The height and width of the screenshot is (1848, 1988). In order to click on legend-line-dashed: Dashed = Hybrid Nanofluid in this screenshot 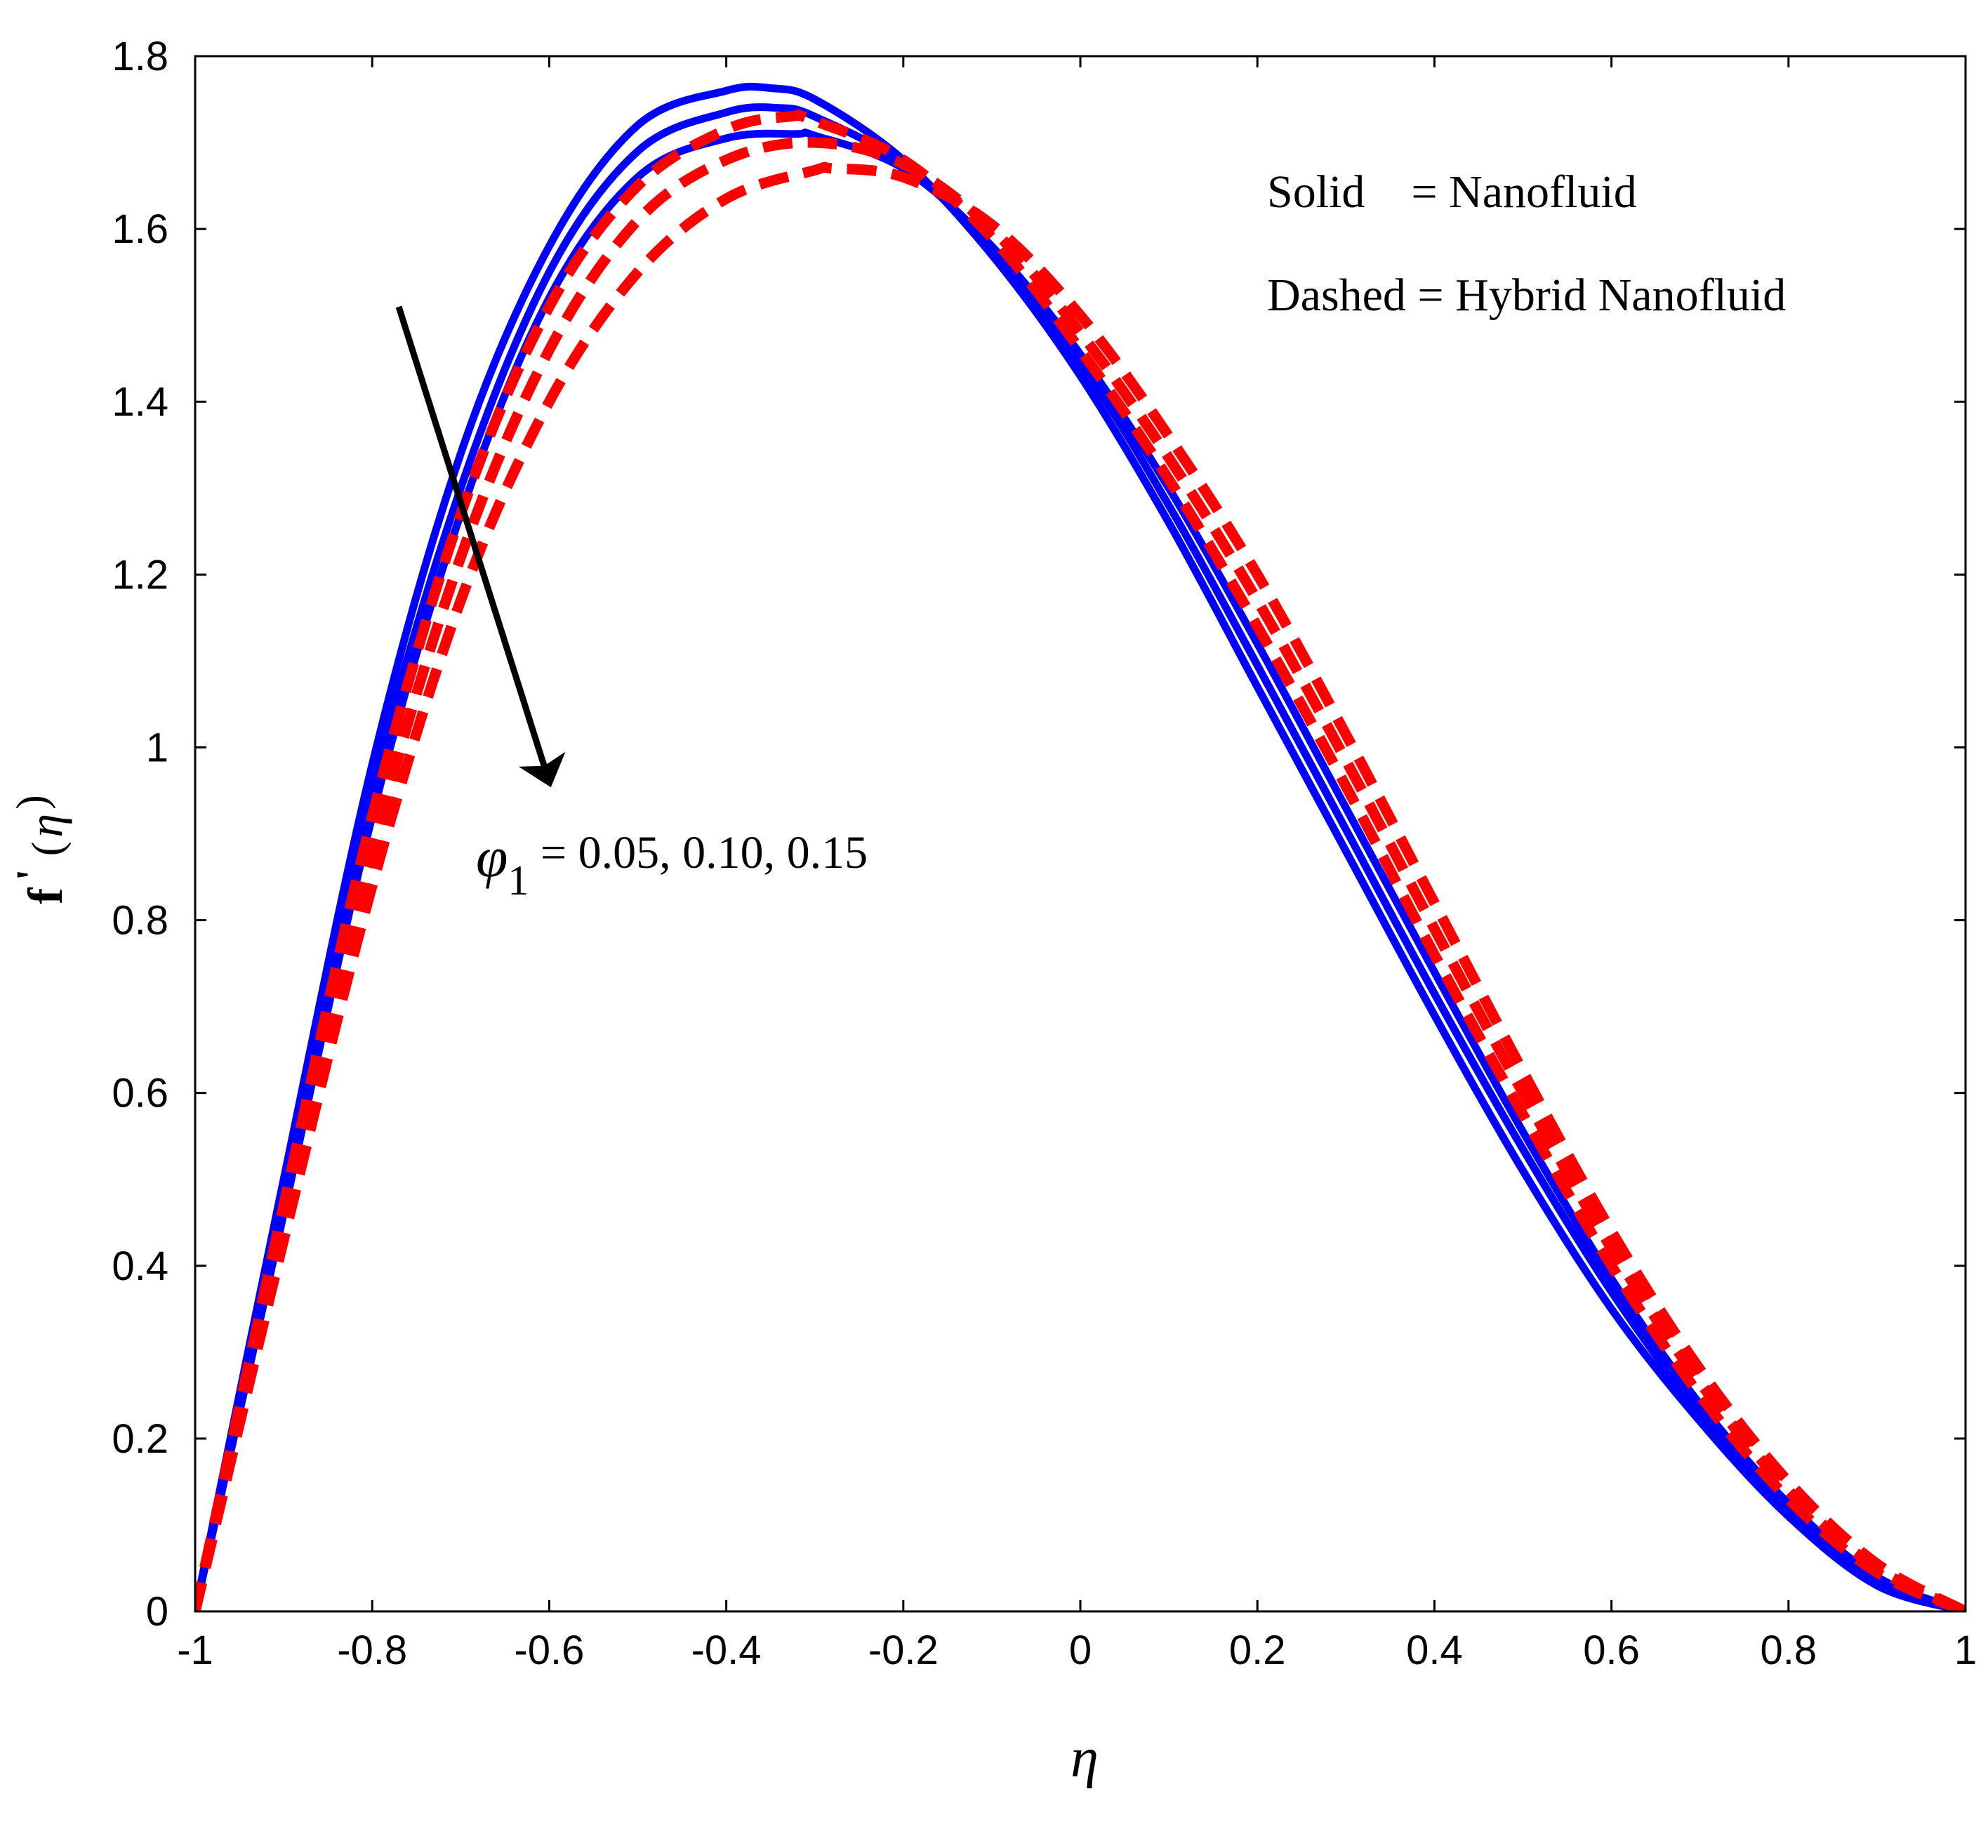, I will do `click(1526, 295)`.